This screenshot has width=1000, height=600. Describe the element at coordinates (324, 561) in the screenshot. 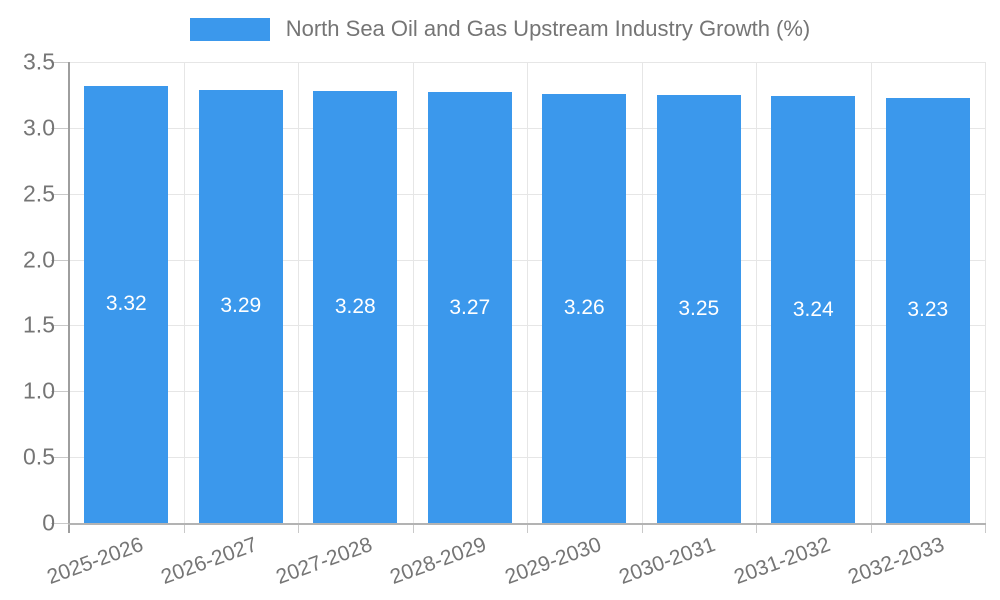

I see `x-axis-label: 2027-2028` at that location.